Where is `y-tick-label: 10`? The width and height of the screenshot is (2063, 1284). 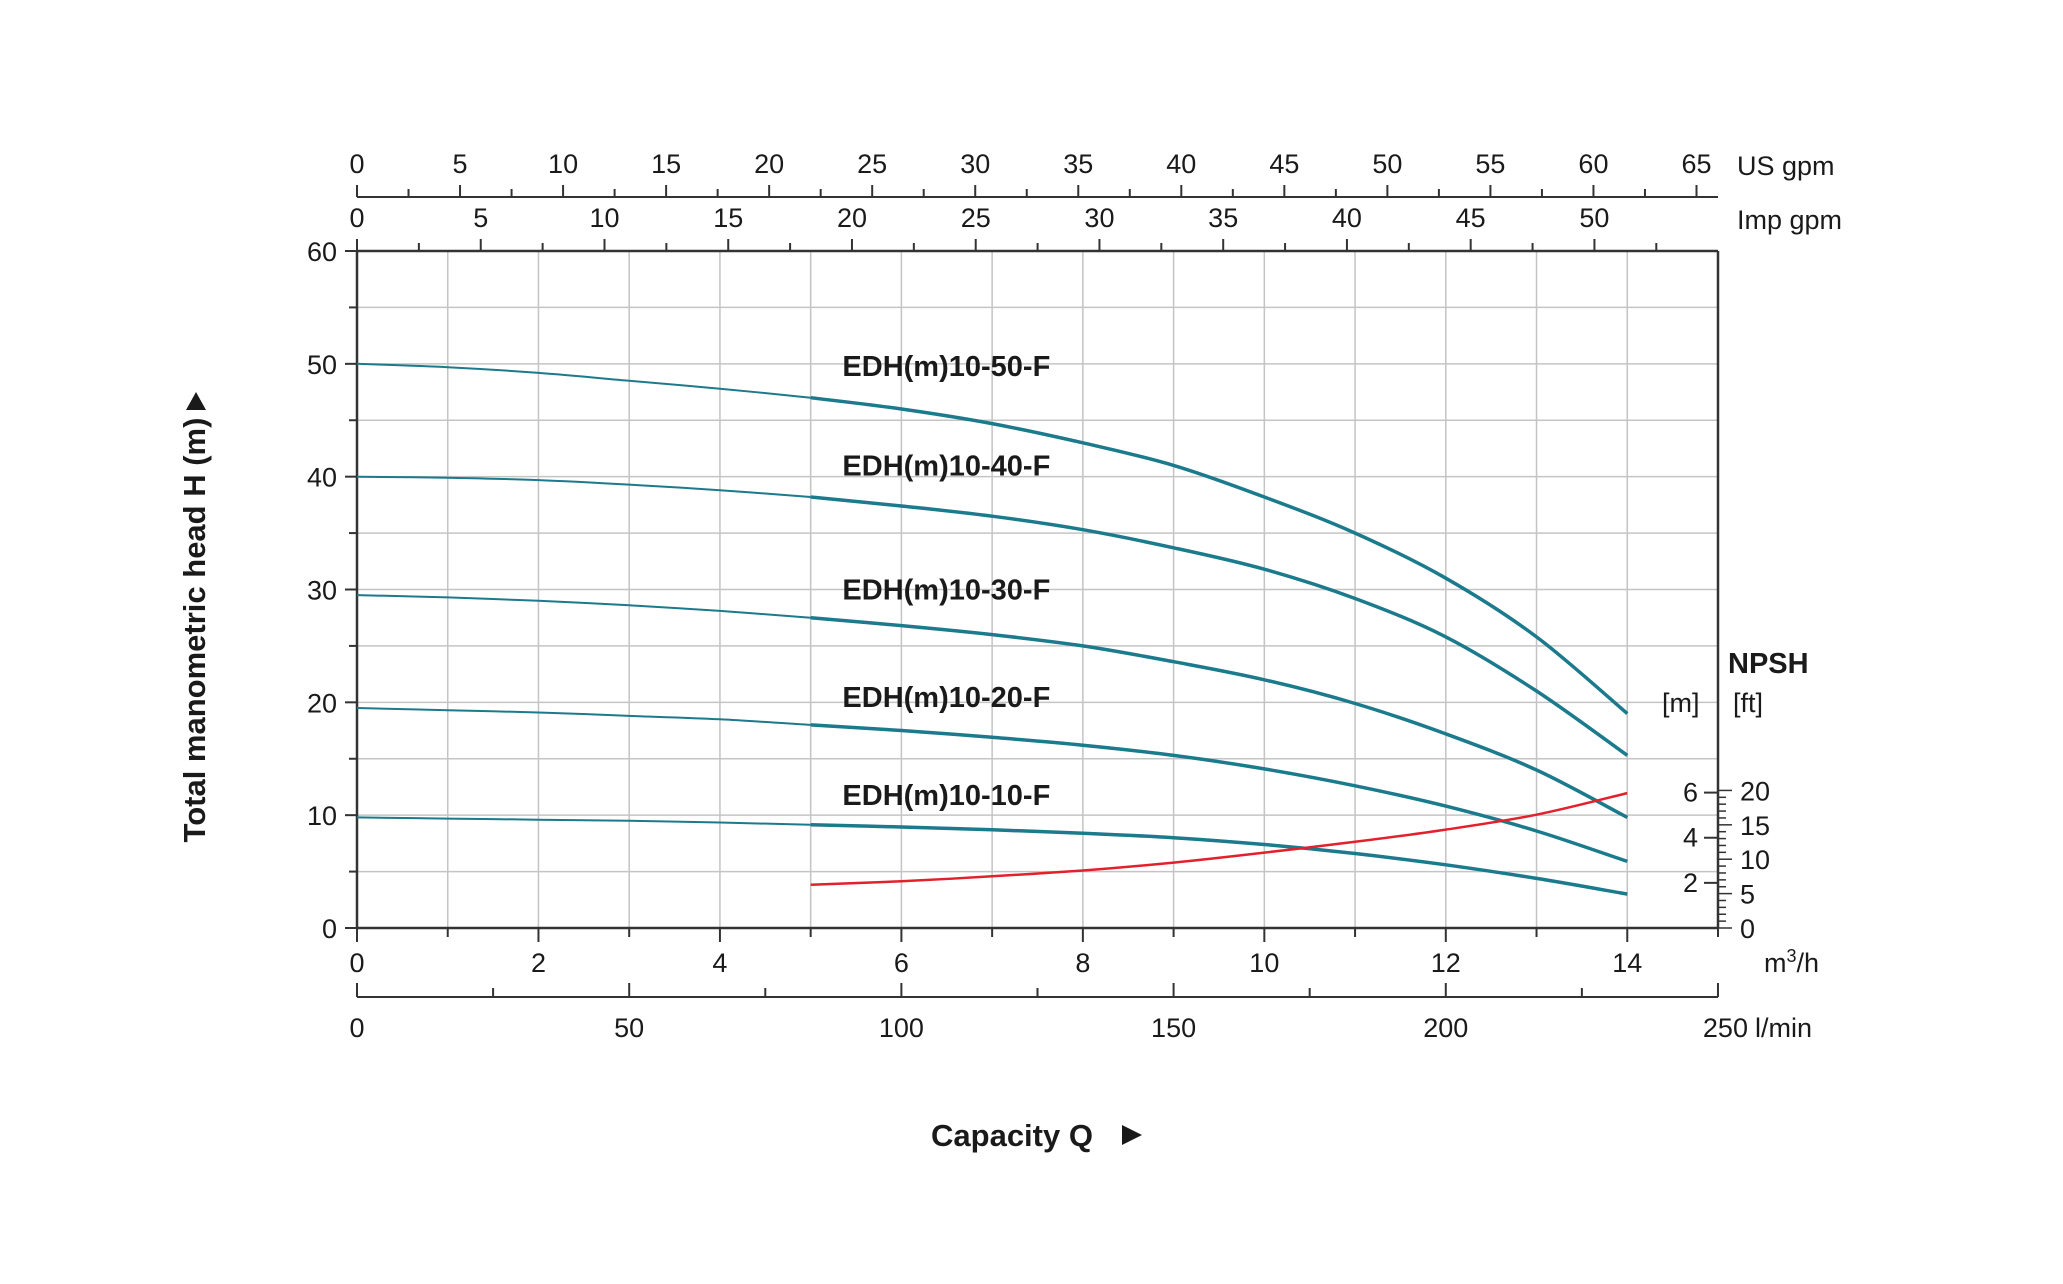
y-tick-label: 10 is located at coordinates (322, 816).